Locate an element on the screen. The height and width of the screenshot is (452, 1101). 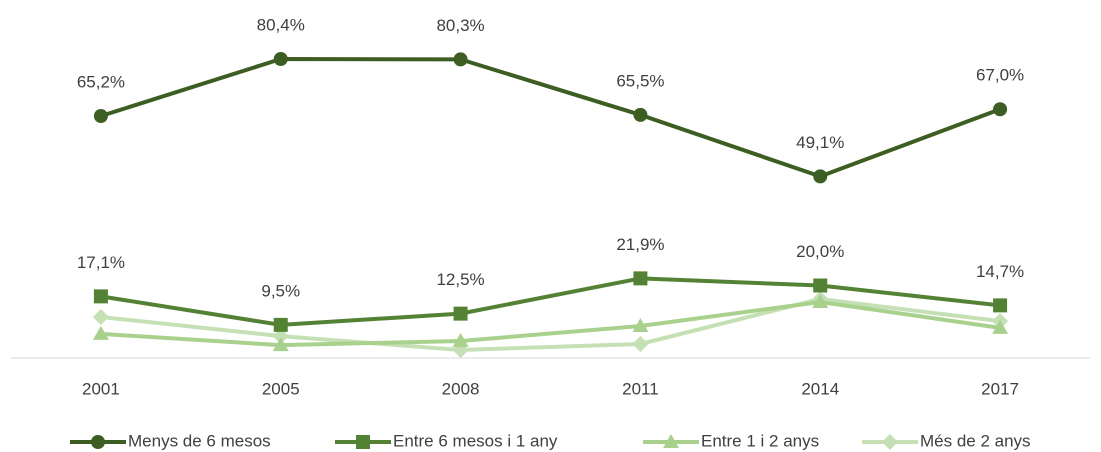
x-tick-label: 2014 is located at coordinates (820, 388).